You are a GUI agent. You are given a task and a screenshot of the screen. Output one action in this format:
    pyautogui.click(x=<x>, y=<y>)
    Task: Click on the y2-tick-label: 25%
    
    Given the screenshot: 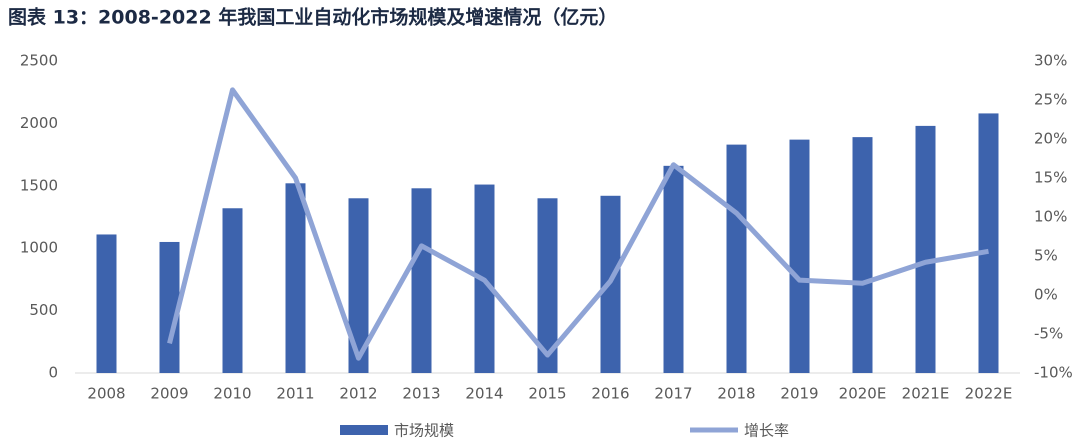 What is the action you would take?
    pyautogui.click(x=1050, y=100)
    